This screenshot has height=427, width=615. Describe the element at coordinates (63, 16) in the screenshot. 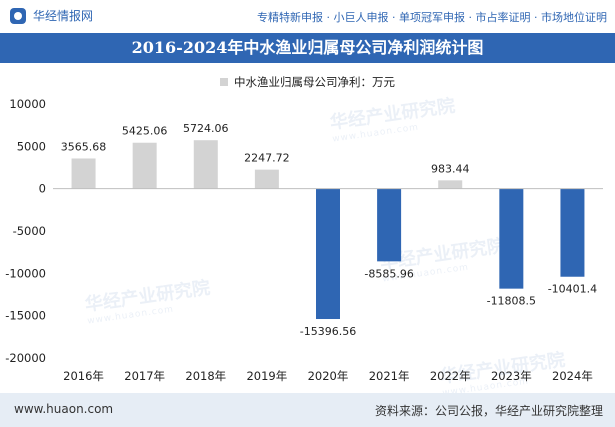

I see `logo-text: 华经情报网` at that location.